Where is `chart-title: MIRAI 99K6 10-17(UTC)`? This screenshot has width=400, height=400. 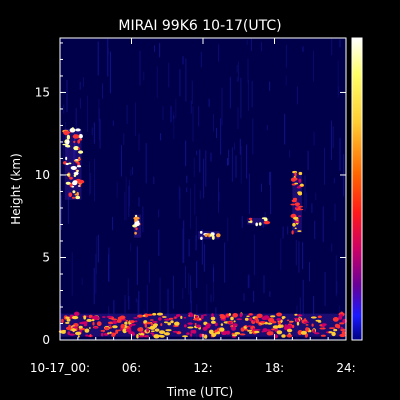
chart-title: MIRAI 99K6 10-17(UTC) is located at coordinates (199, 26).